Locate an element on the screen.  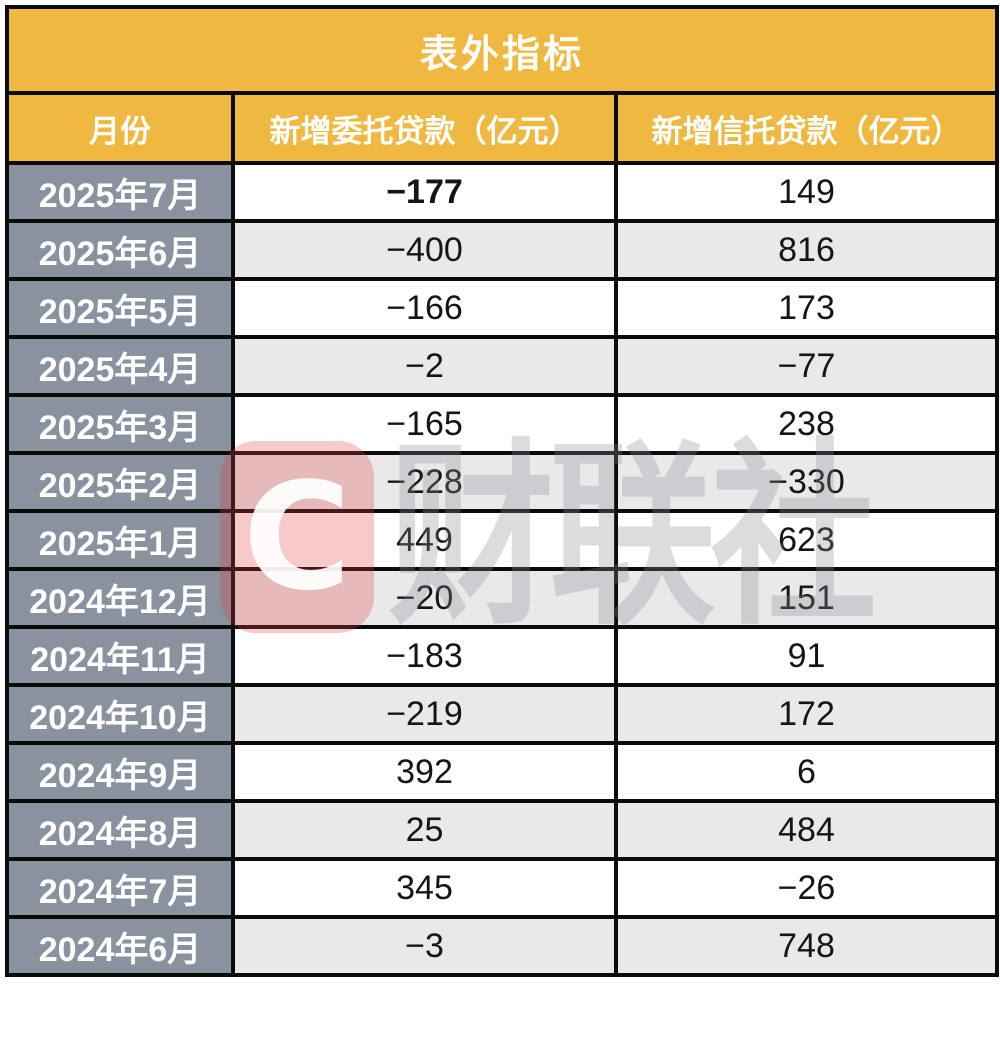
month-cell: 2025年1月 is located at coordinates (120, 540).